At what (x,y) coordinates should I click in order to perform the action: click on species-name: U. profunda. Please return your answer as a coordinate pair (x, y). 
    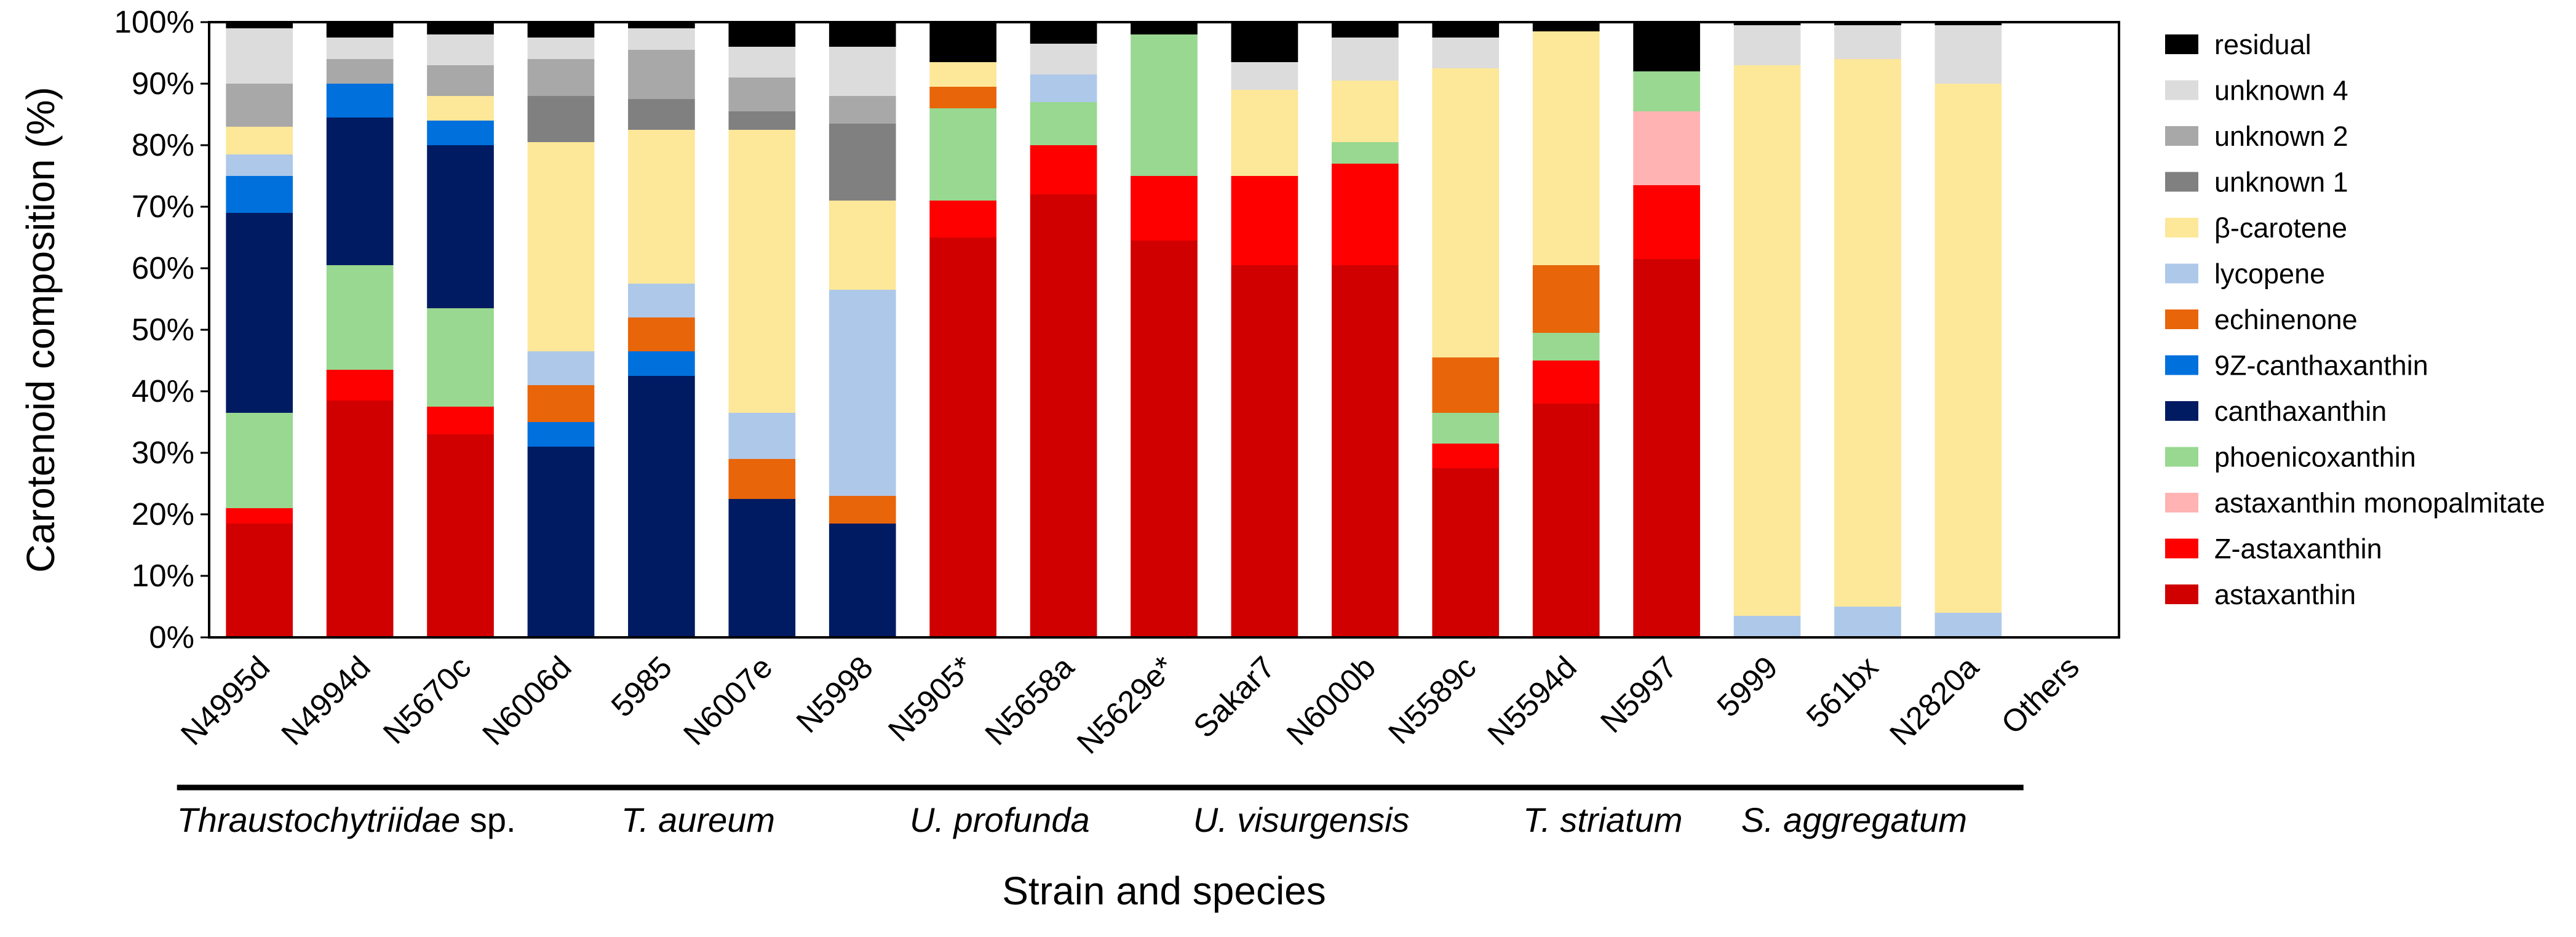
    Looking at the image, I should click on (1000, 819).